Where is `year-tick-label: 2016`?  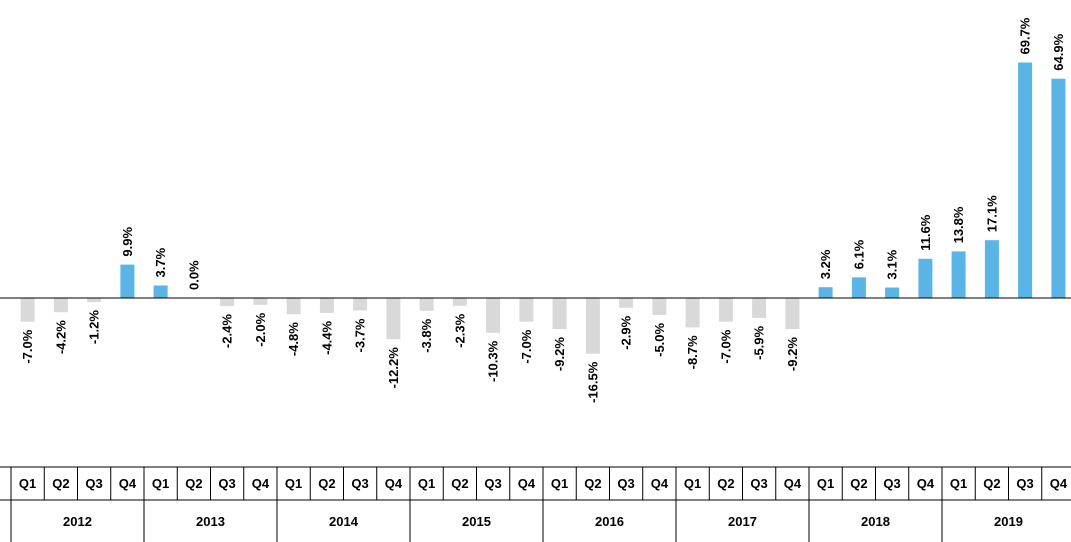
year-tick-label: 2016 is located at coordinates (609, 521).